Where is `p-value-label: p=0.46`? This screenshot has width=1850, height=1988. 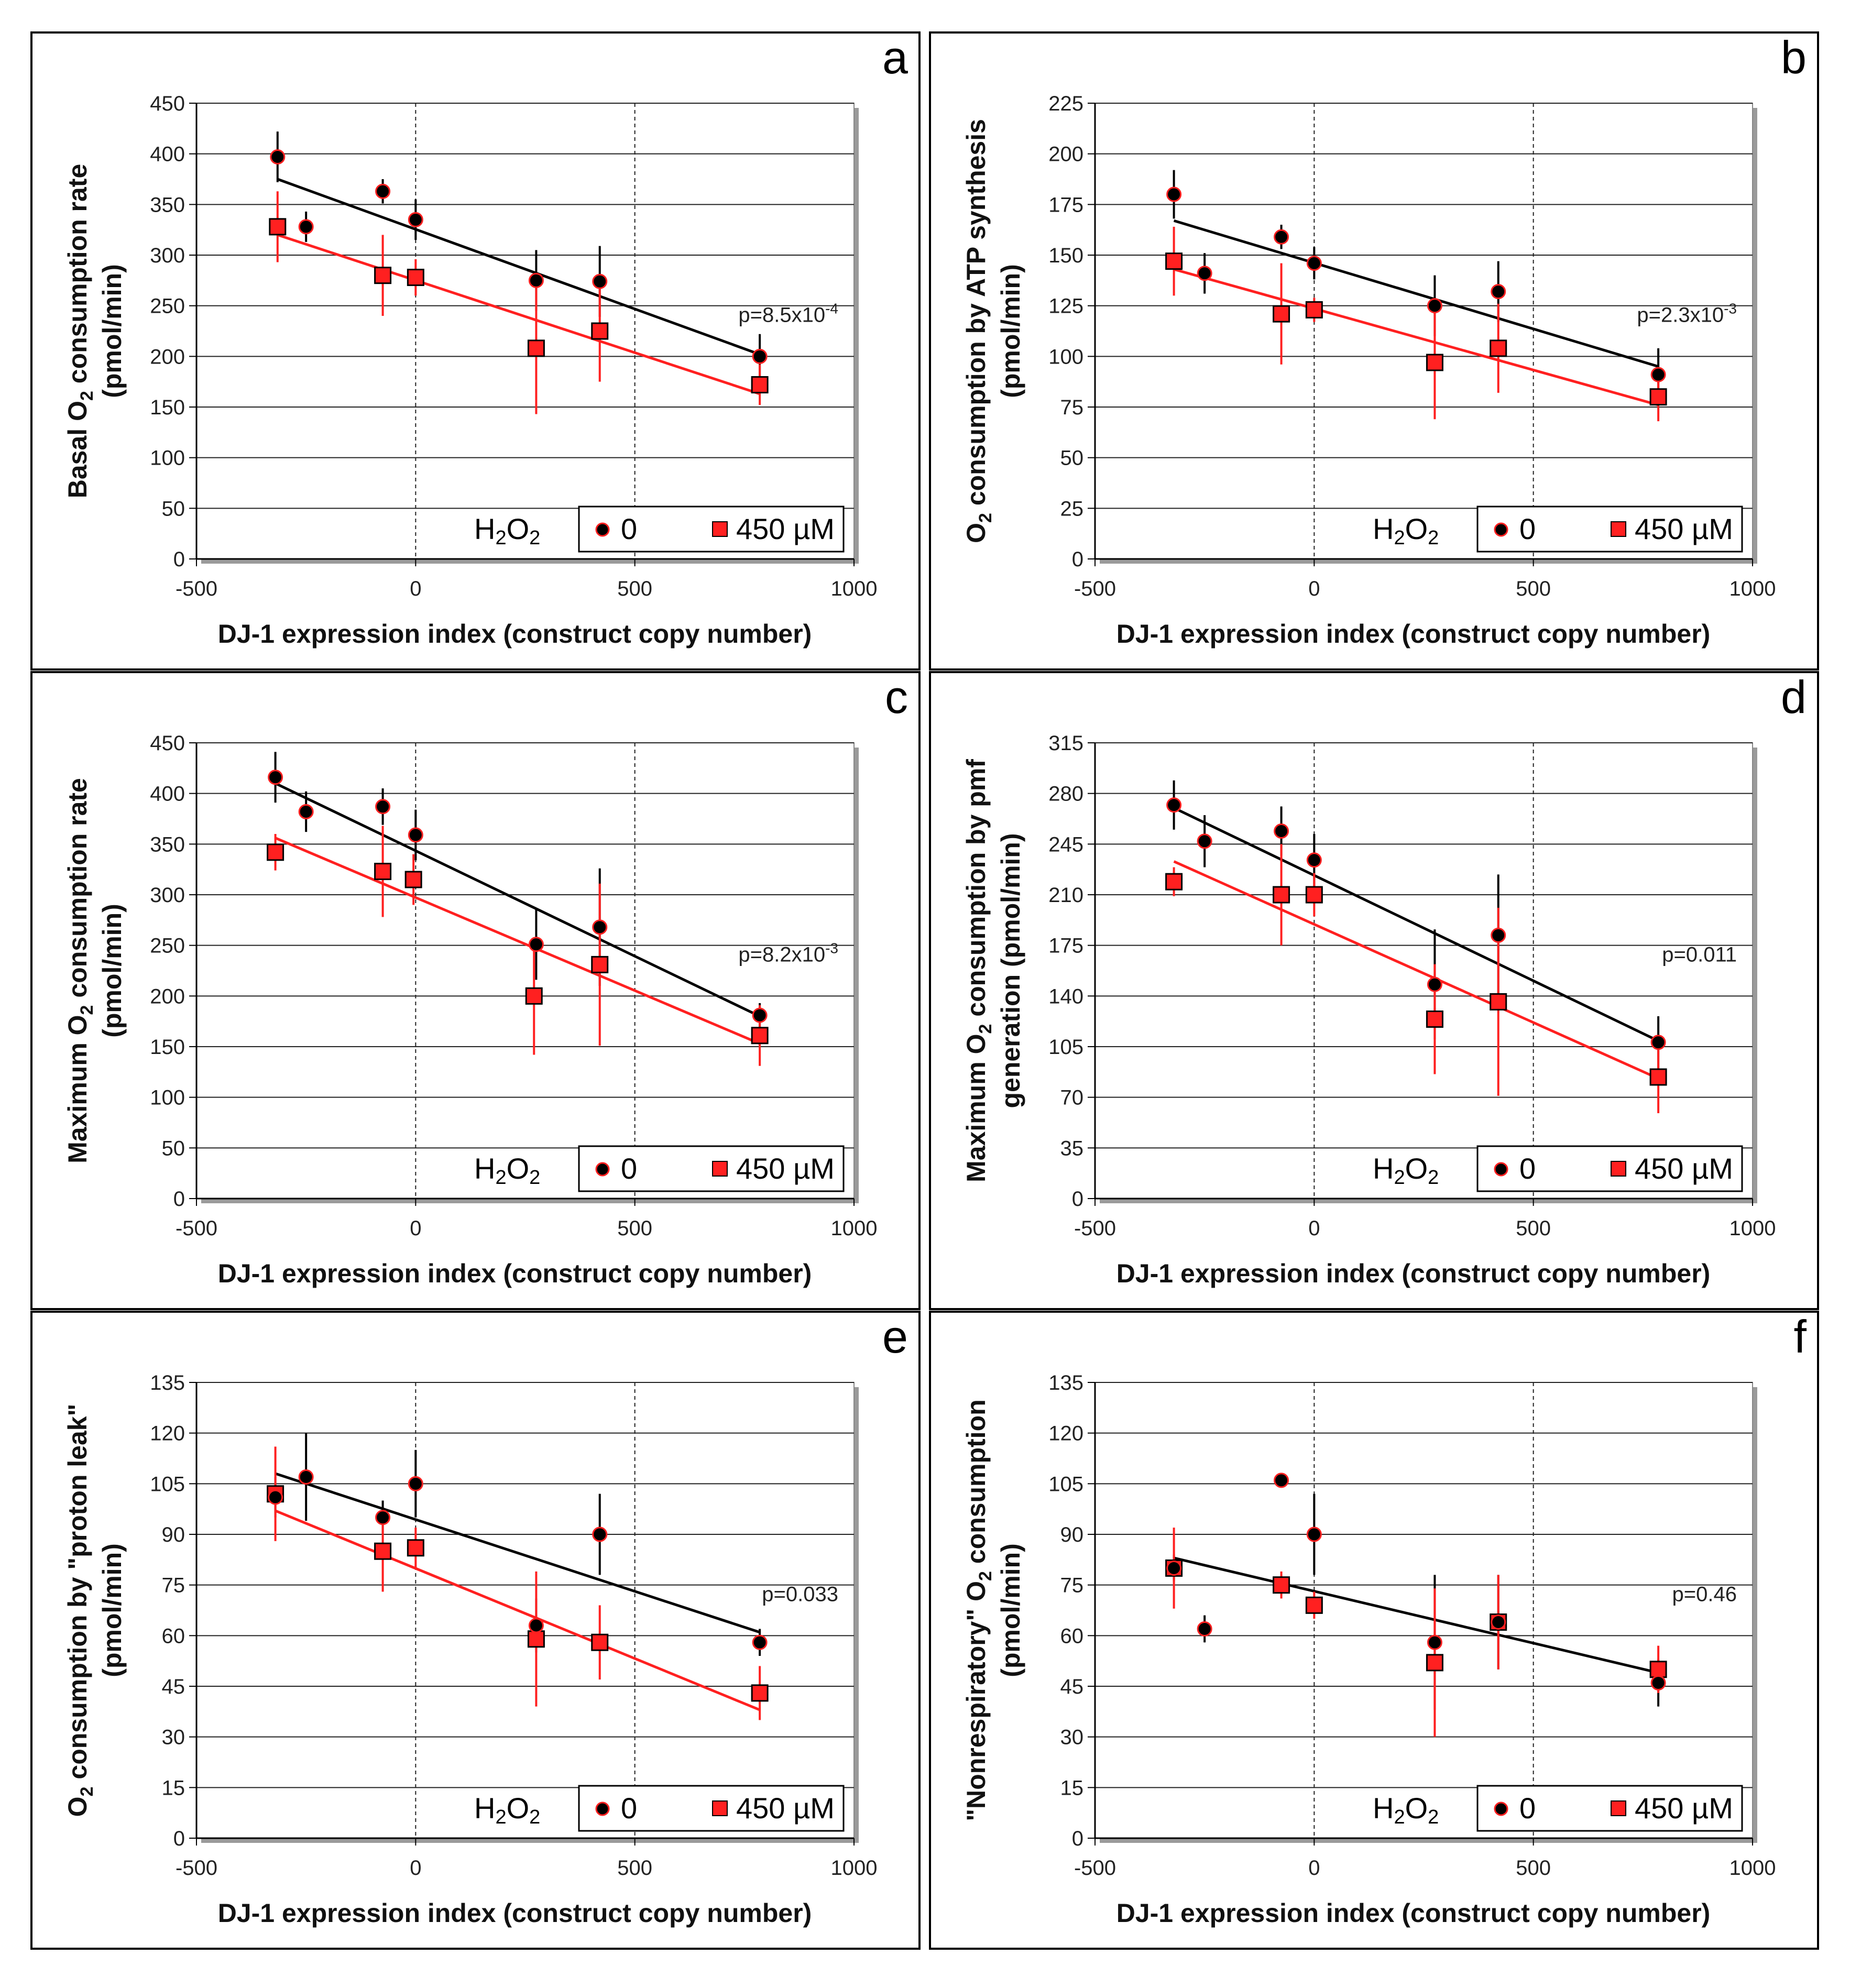 p-value-label: p=0.46 is located at coordinates (1704, 1595).